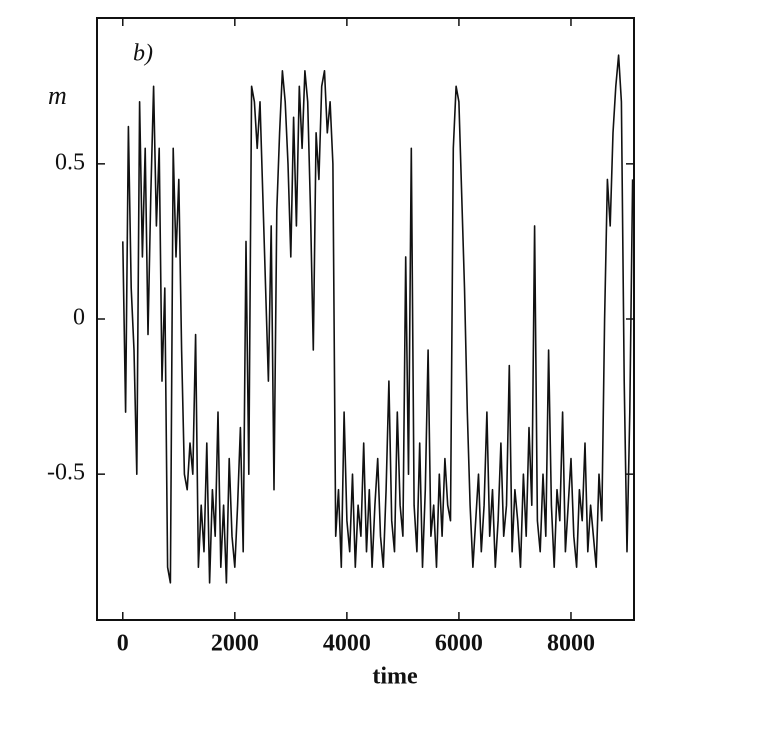 The image size is (766, 738). I want to click on x-tick-label: 4000, so click(347, 644).